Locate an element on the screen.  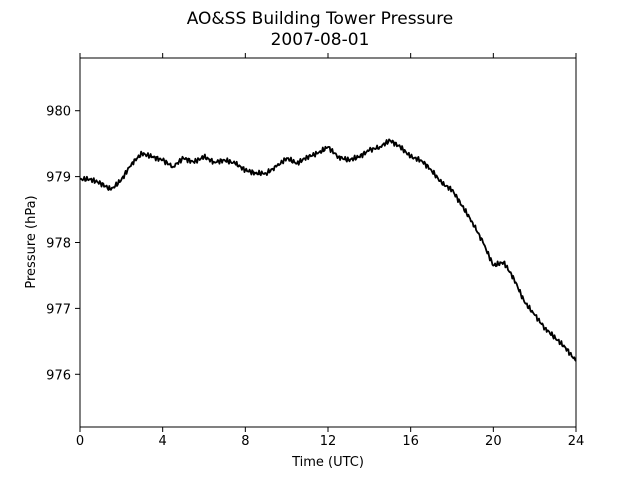
chart-subtitle: 2007-08-01 is located at coordinates (320, 40).